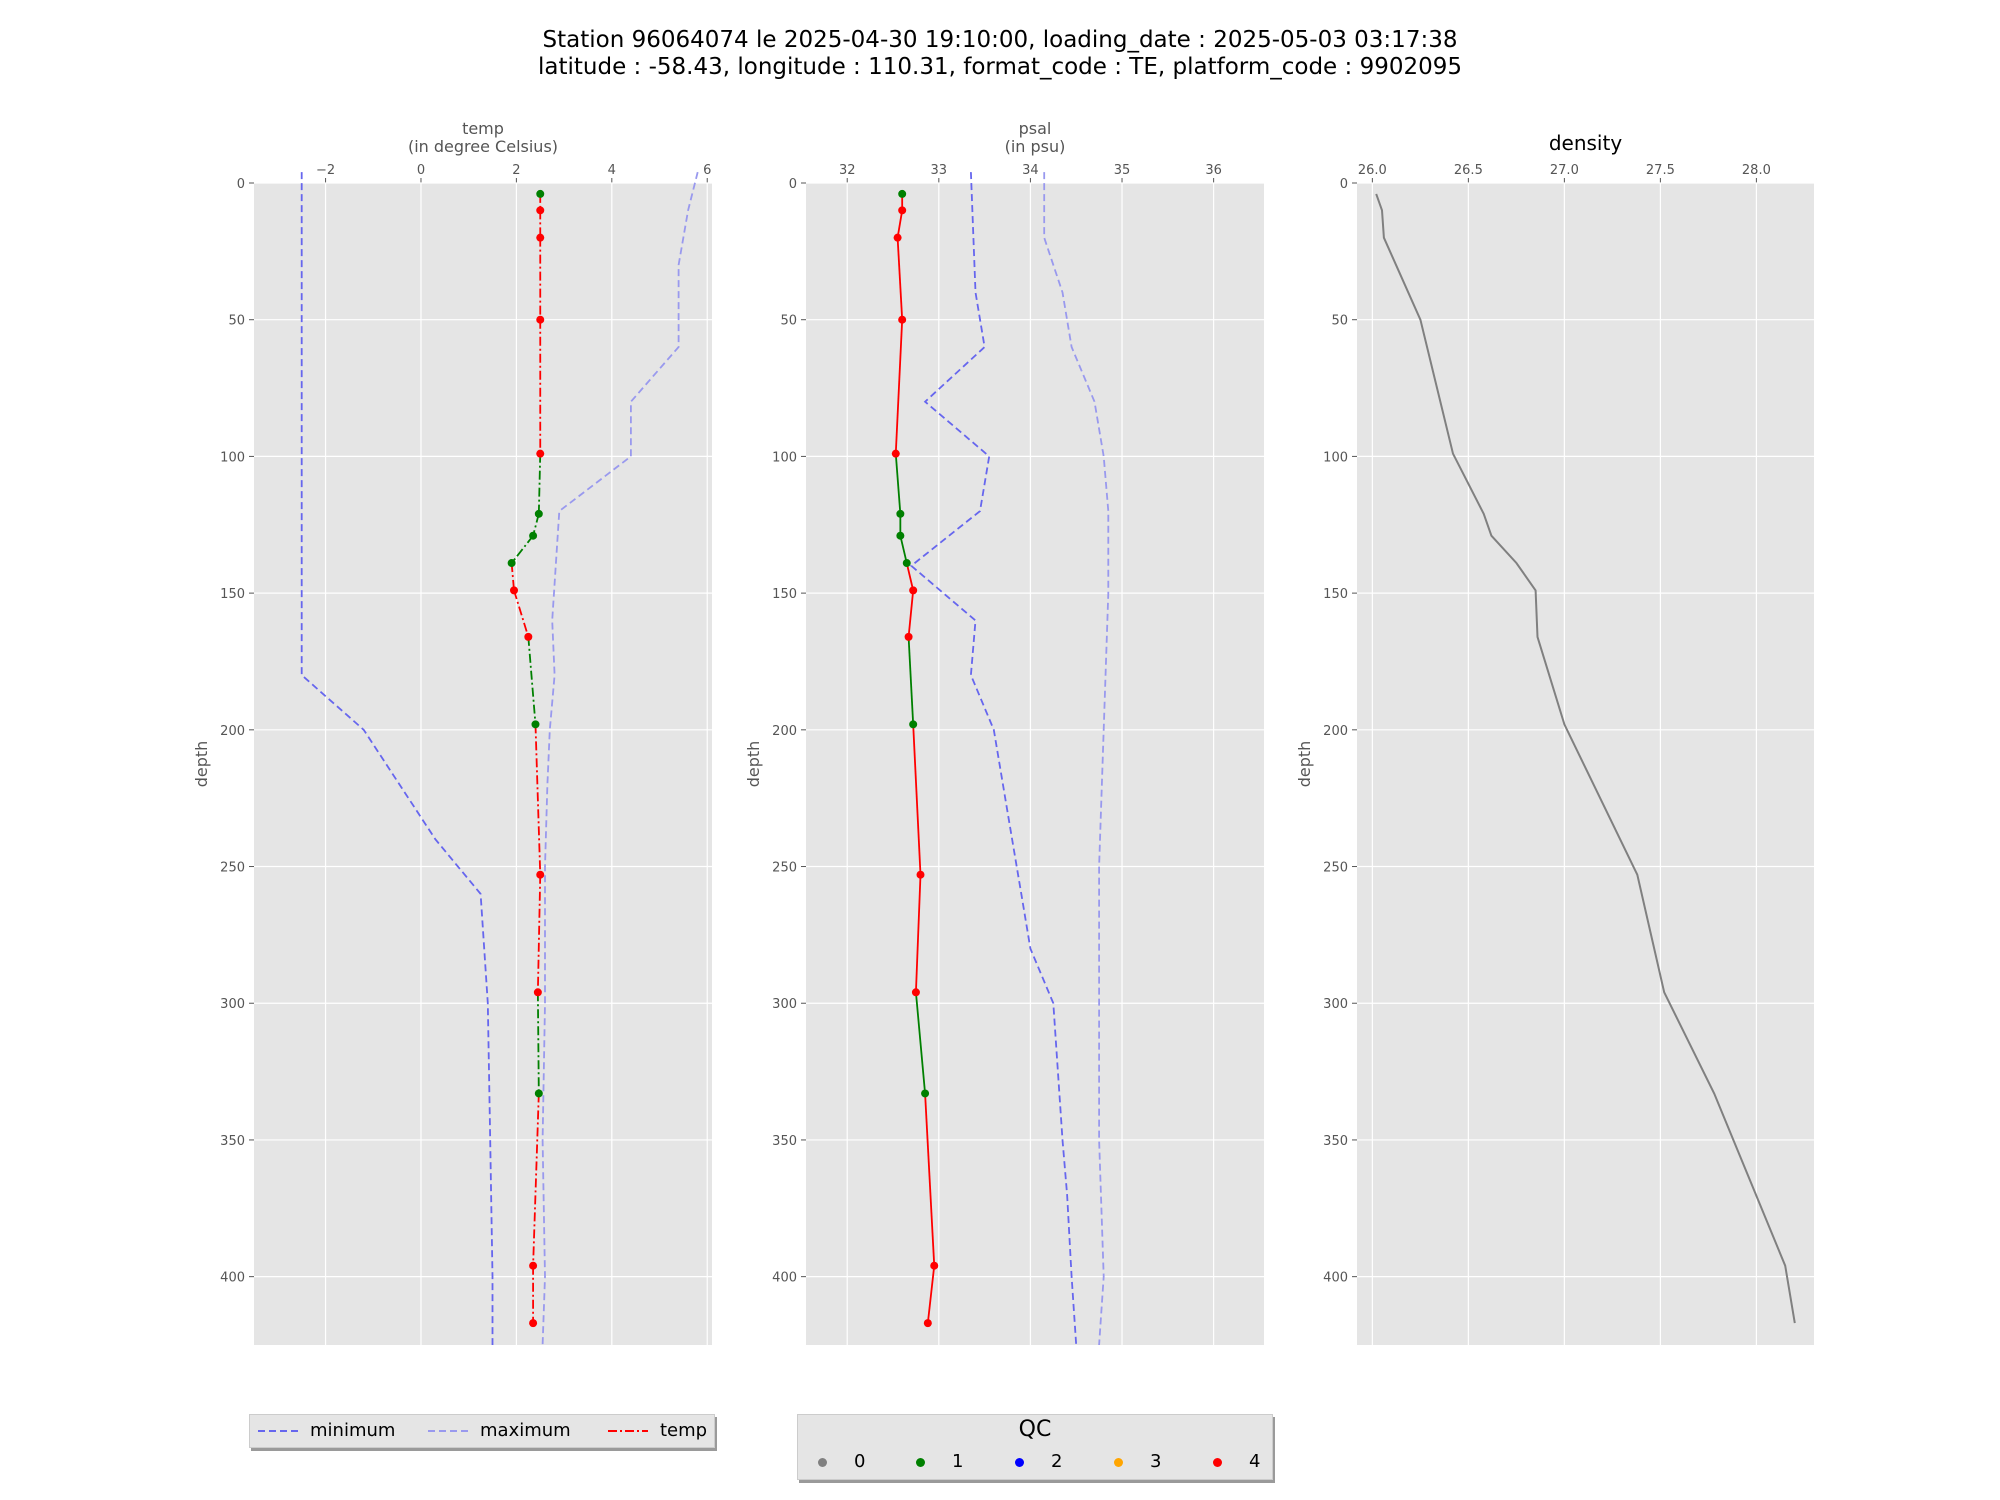 This screenshot has width=2000, height=1500. Describe the element at coordinates (1035, 1429) in the screenshot. I see `qc-legend-title: QC` at that location.